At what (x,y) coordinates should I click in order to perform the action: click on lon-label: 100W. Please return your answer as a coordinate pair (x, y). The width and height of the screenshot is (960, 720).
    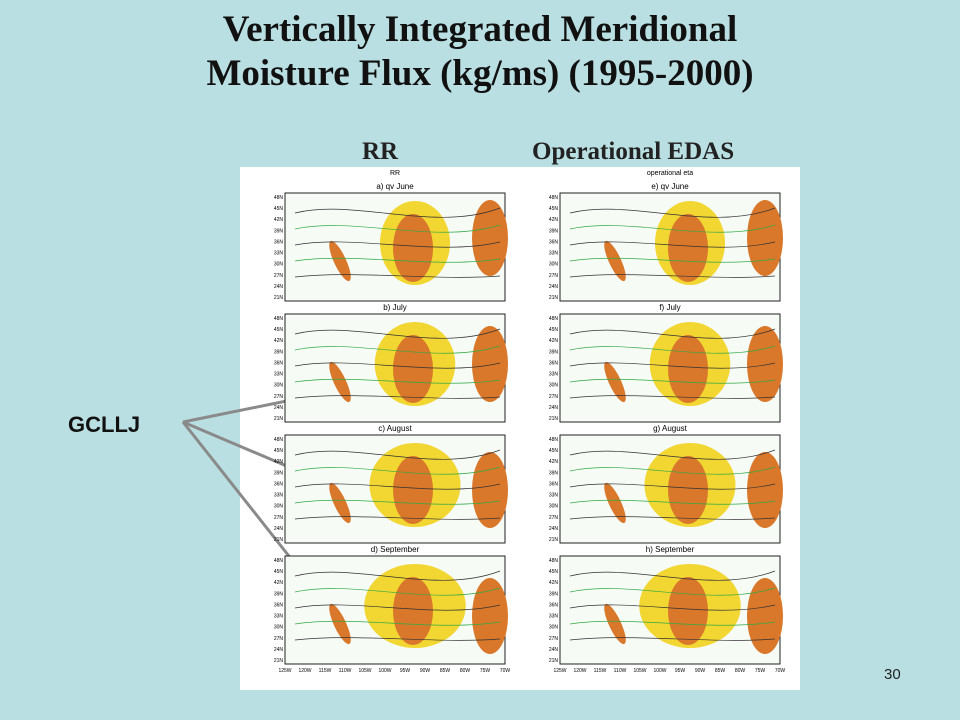
    Looking at the image, I should click on (659, 671).